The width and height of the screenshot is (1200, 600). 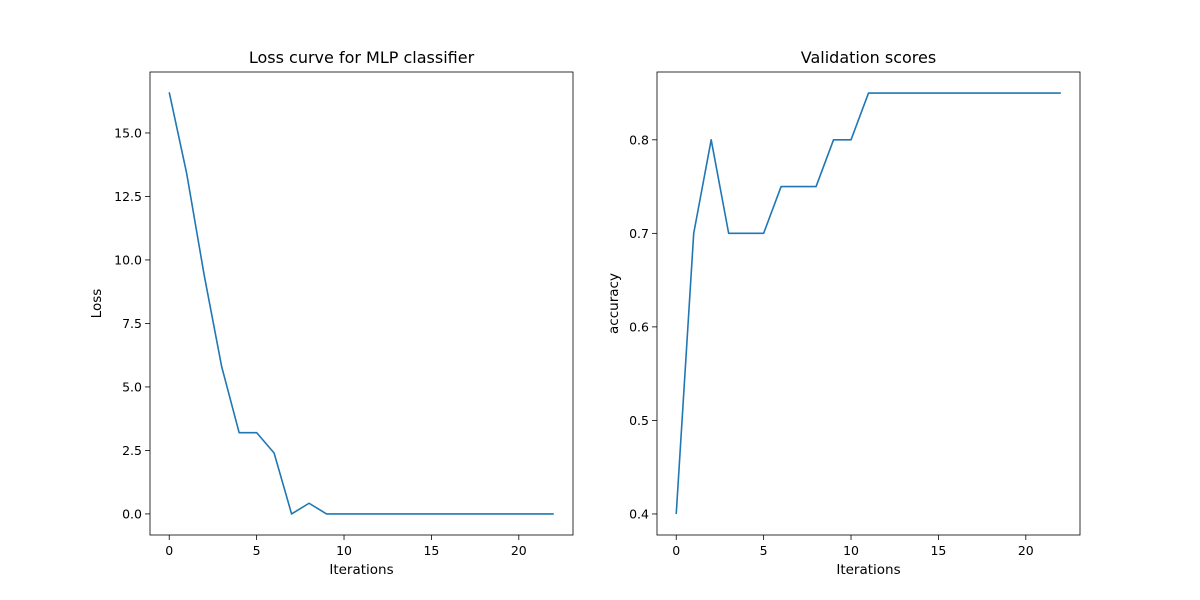 What do you see at coordinates (132, 386) in the screenshot?
I see `loss-y-tick-label: 5.0` at bounding box center [132, 386].